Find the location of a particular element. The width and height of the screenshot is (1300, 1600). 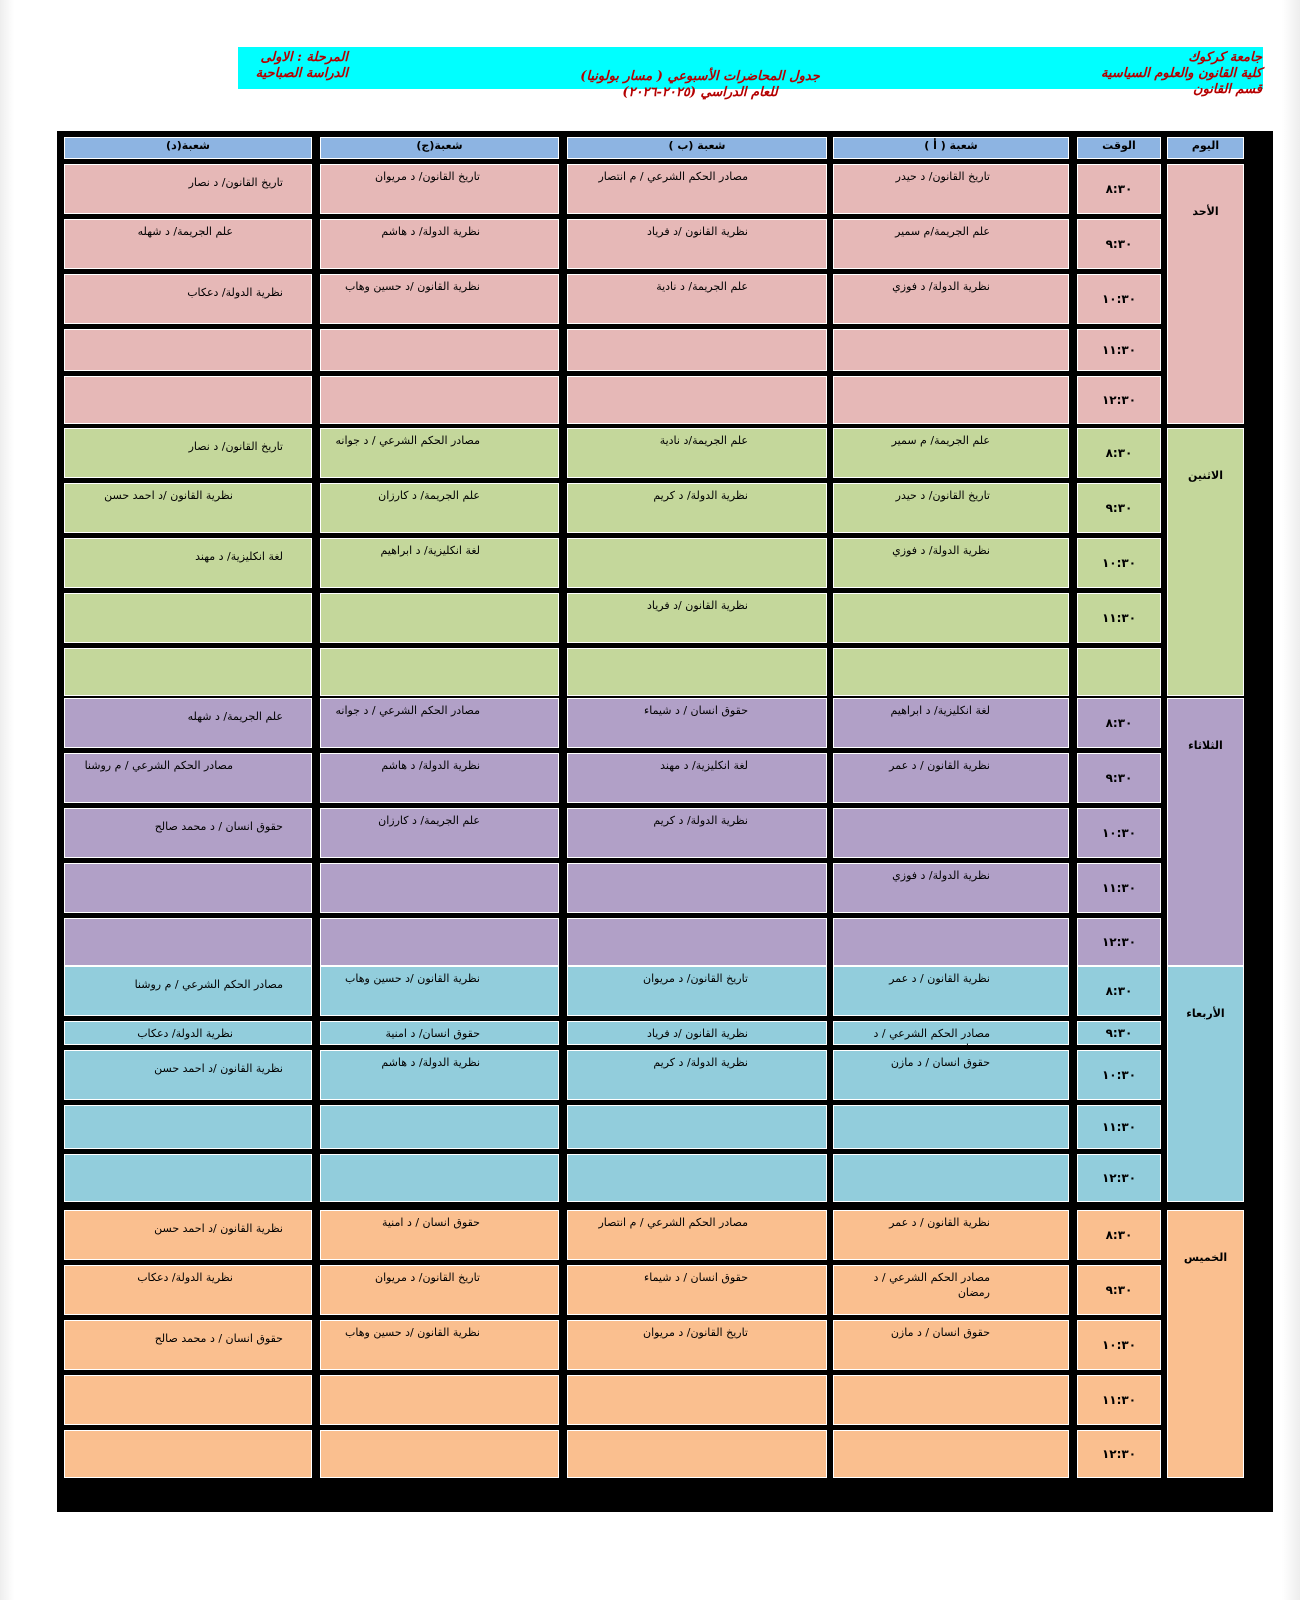

course-cell-d: نظرية الدولة/ دعكاب is located at coordinates (188, 299).